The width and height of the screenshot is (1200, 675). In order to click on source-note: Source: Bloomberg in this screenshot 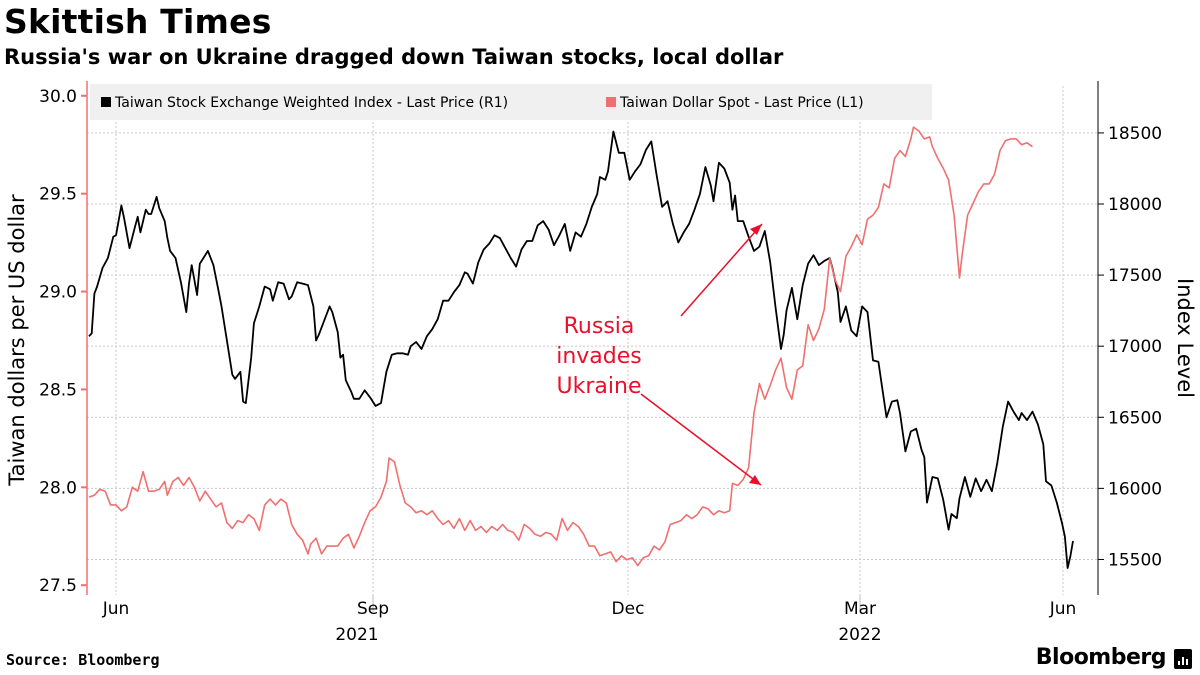, I will do `click(83, 660)`.